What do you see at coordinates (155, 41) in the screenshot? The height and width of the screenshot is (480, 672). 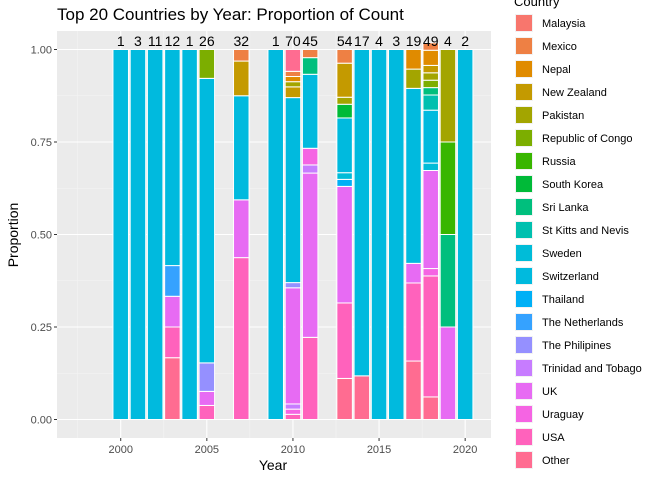 I see `count-label: 11` at bounding box center [155, 41].